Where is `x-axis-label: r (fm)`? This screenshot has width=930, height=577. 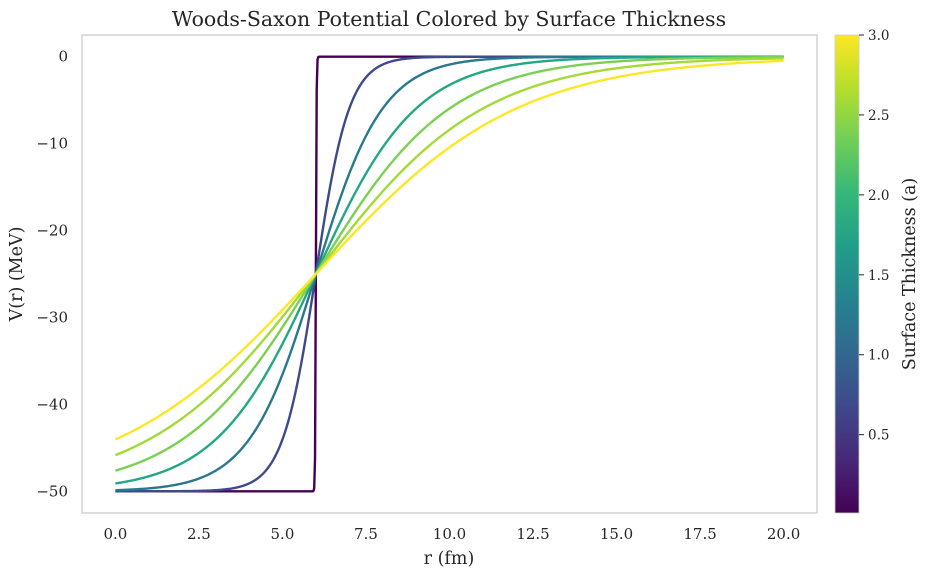 x-axis-label: r (fm) is located at coordinates (449, 559).